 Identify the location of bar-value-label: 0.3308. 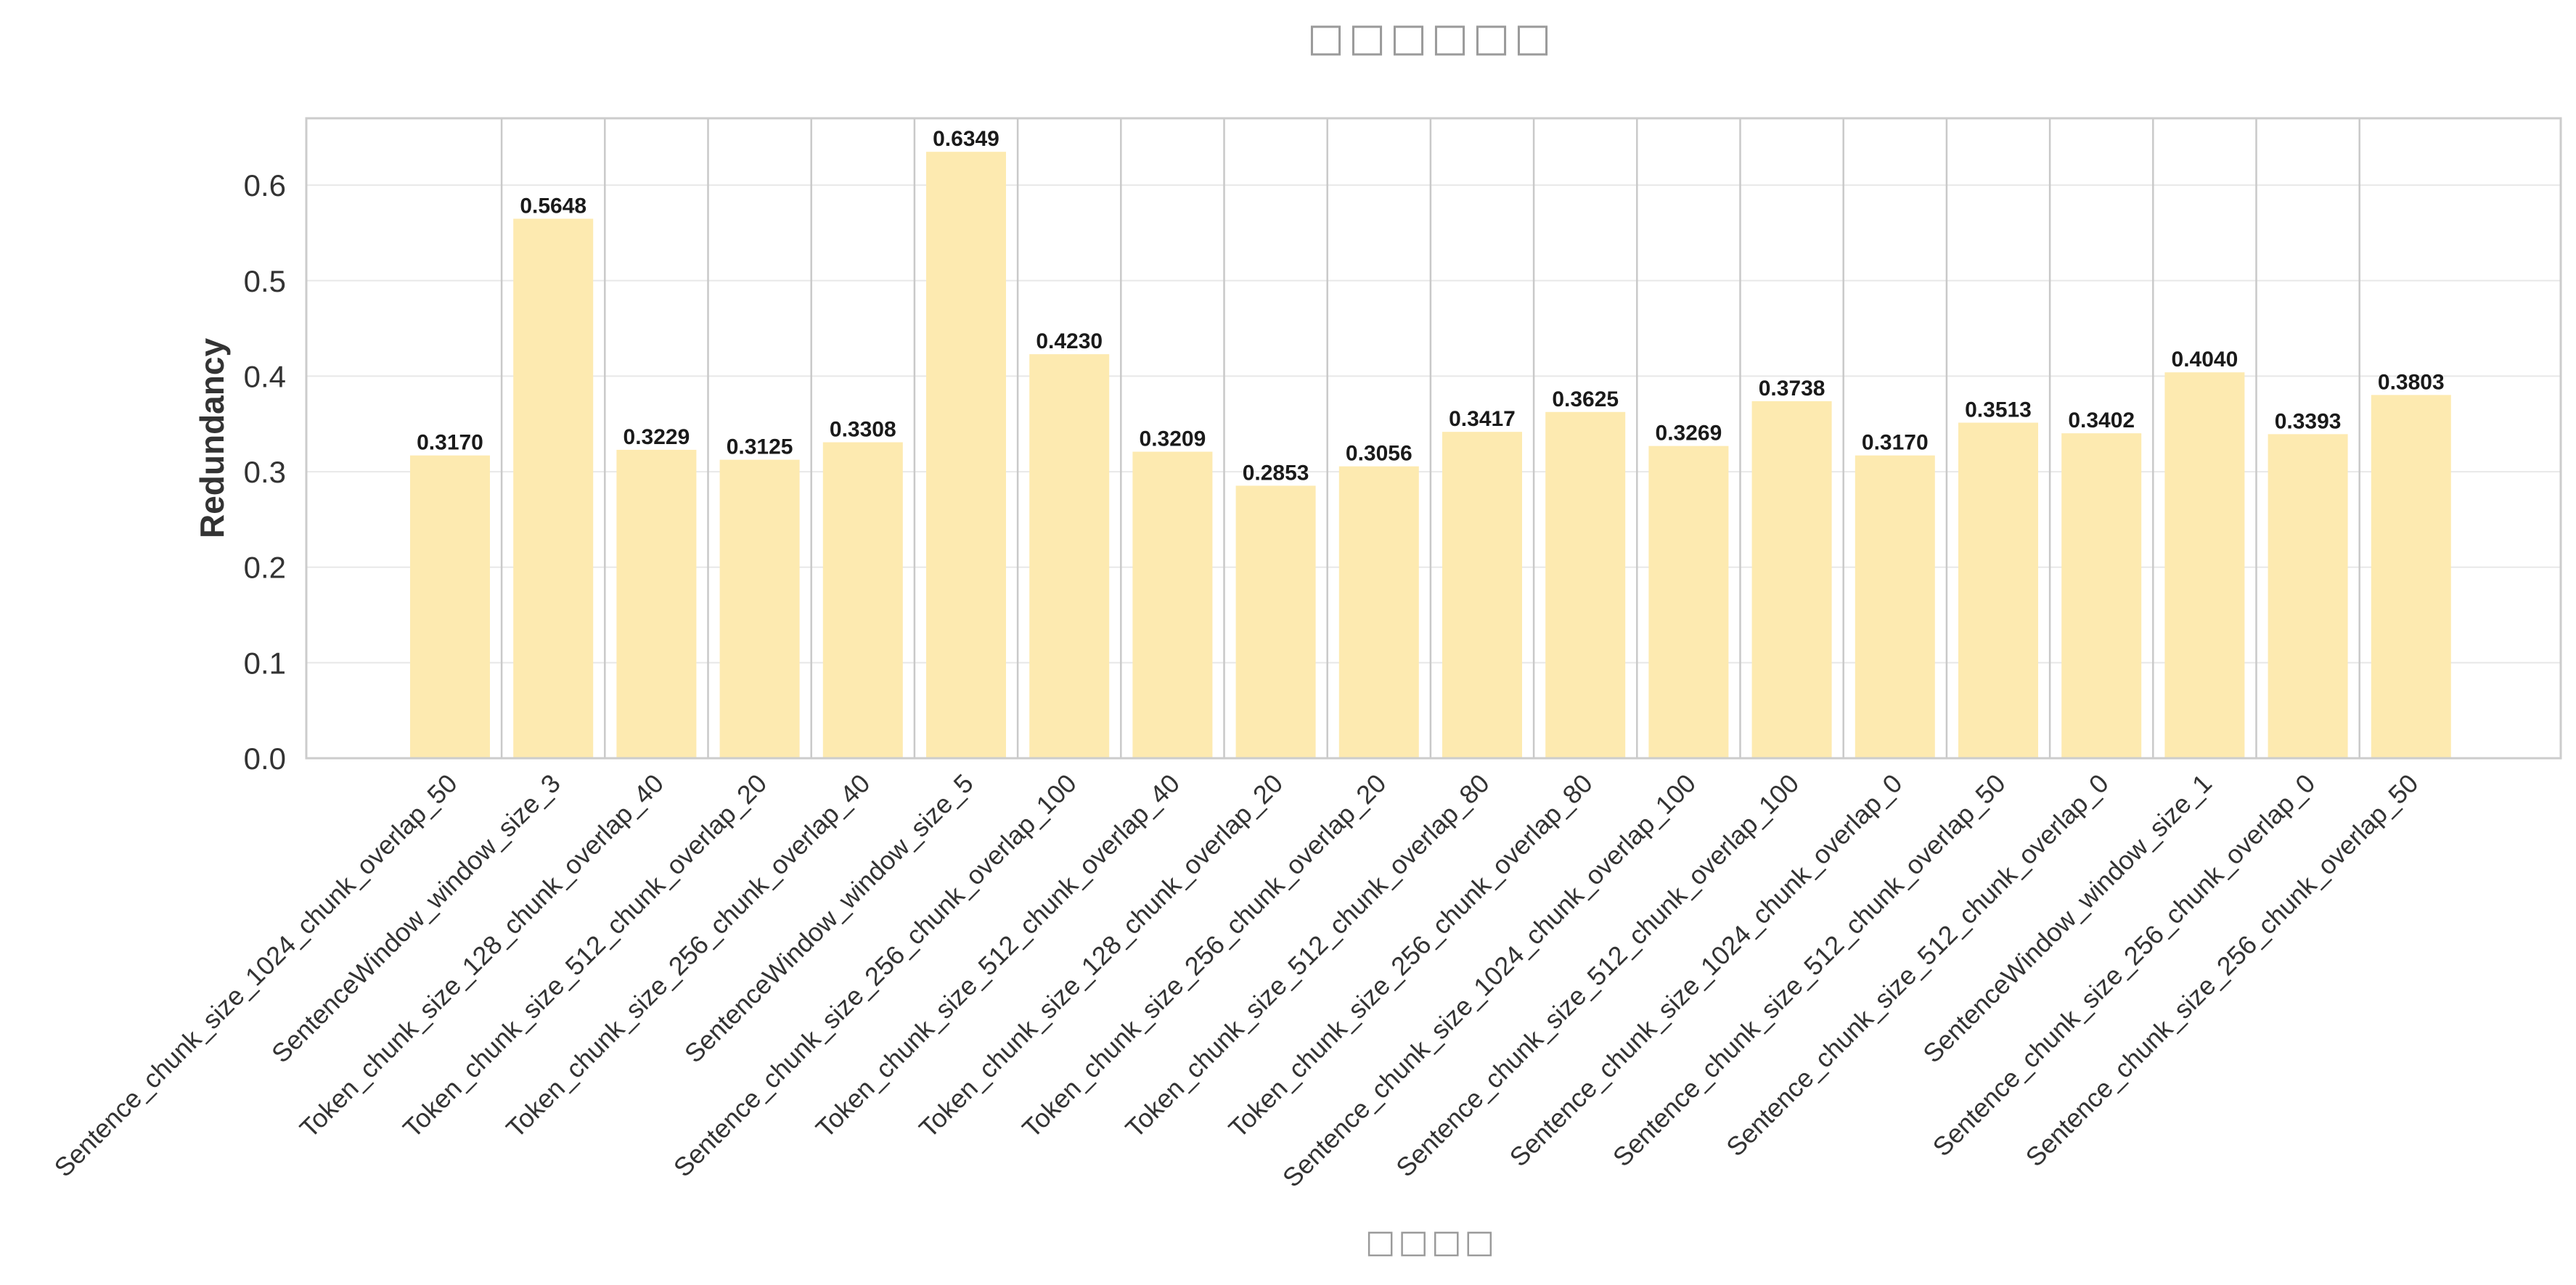
(863, 430).